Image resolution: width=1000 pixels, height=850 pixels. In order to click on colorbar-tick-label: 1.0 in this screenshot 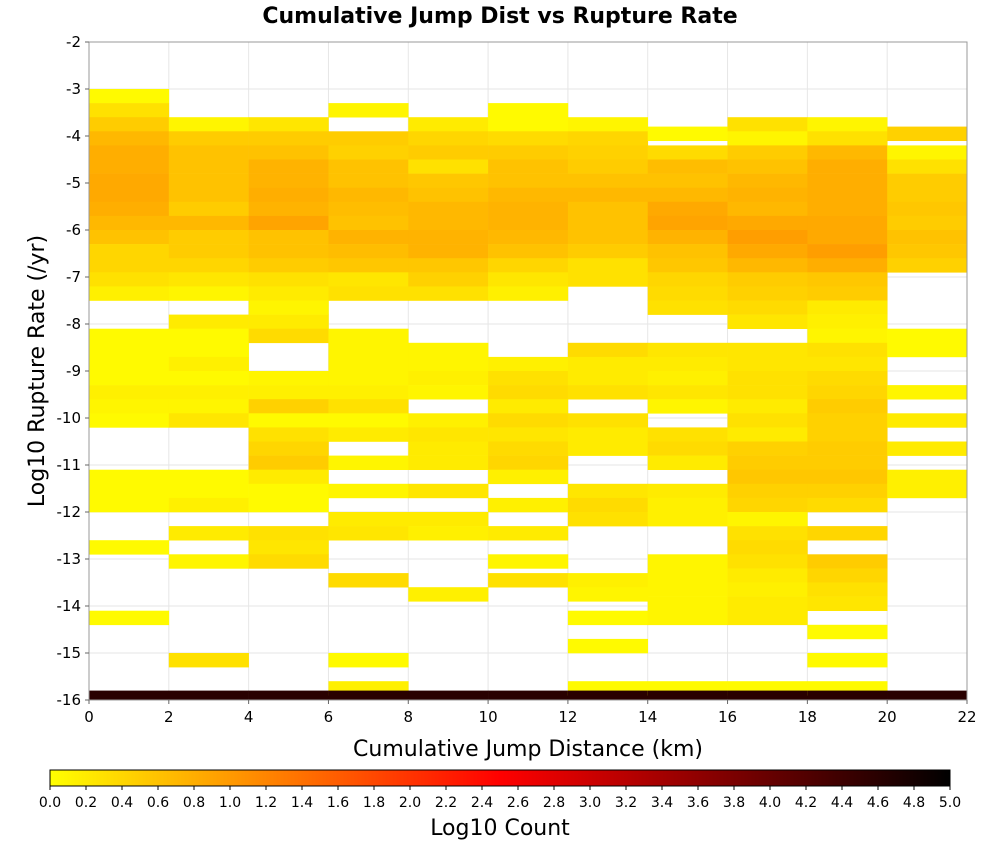, I will do `click(230, 803)`.